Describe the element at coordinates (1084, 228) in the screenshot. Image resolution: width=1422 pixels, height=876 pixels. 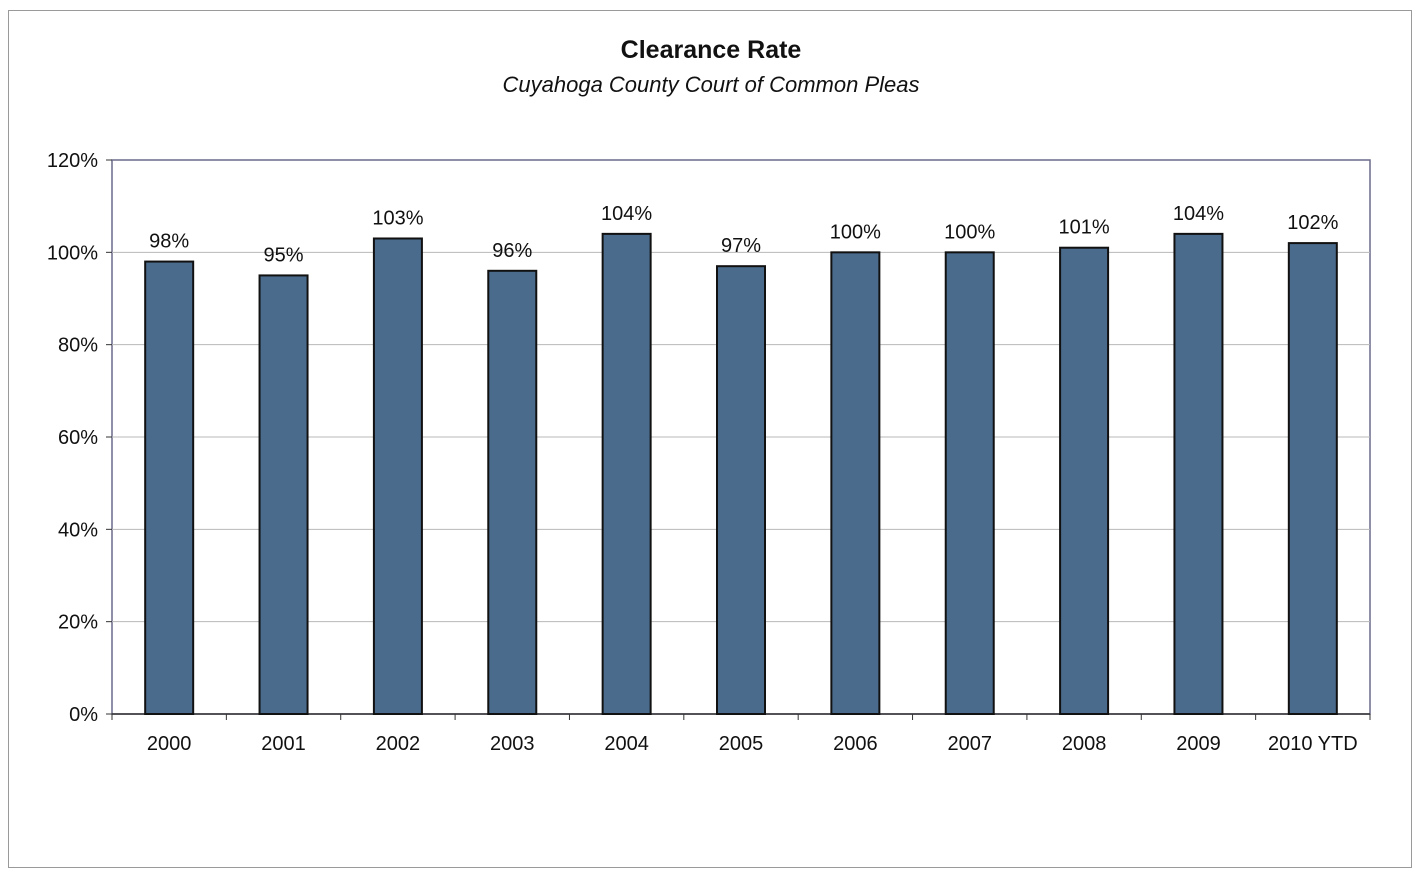
I see `data-label: 101%` at that location.